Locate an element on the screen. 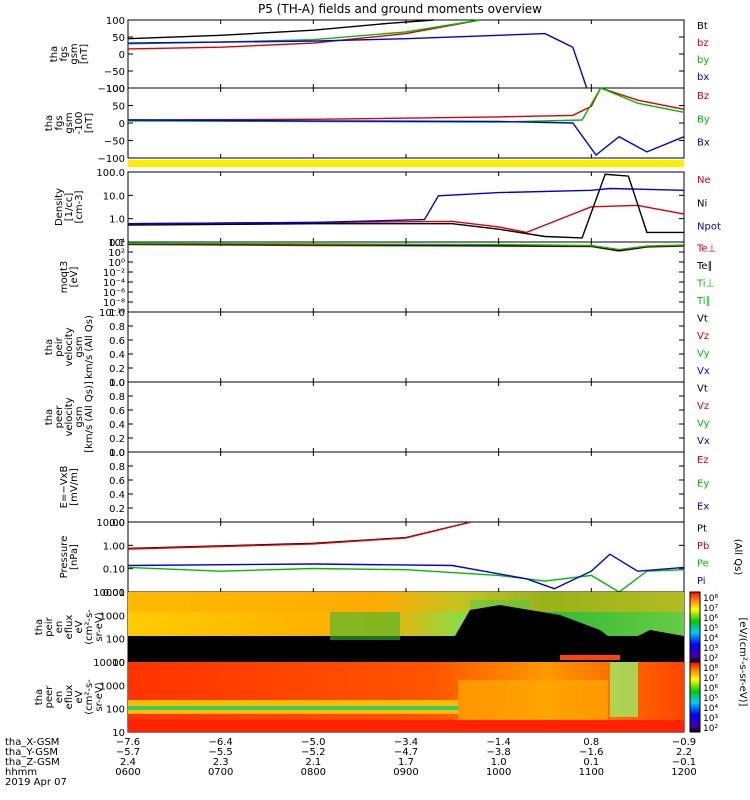 Image resolution: width=750 pixels, height=800 pixels. legend-entry: Ex is located at coordinates (703, 507).